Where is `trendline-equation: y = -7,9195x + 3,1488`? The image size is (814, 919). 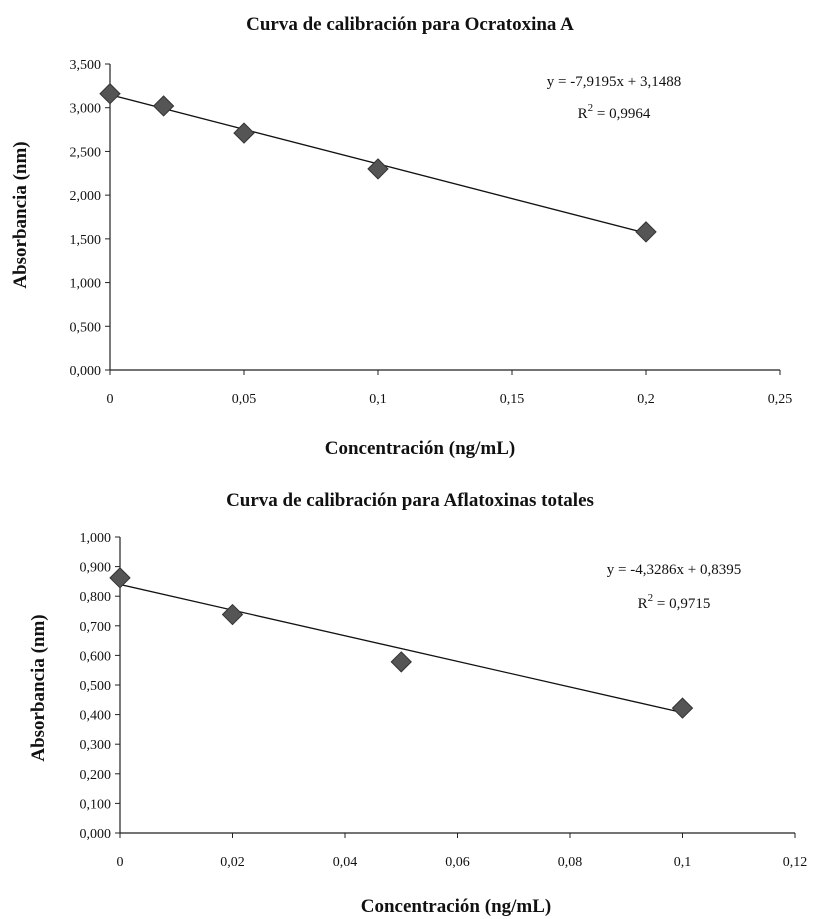
trendline-equation: y = -7,9195x + 3,1488 is located at coordinates (614, 82).